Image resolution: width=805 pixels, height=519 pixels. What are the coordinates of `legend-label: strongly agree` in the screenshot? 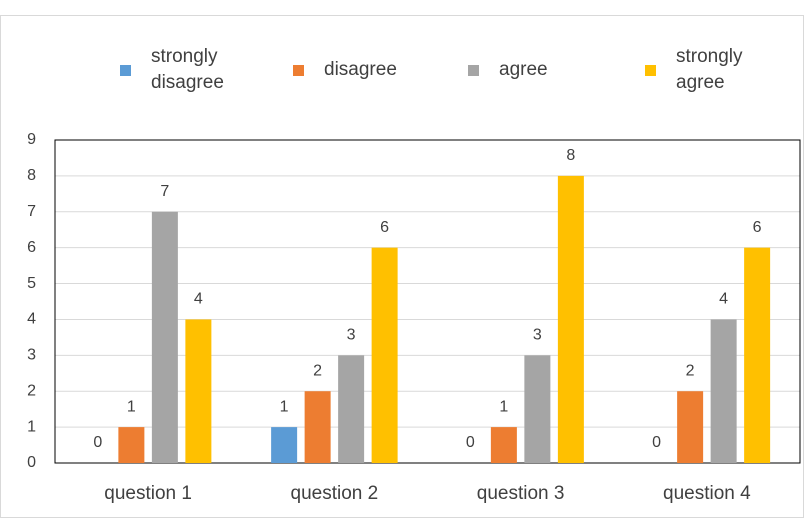 It's located at (709, 69).